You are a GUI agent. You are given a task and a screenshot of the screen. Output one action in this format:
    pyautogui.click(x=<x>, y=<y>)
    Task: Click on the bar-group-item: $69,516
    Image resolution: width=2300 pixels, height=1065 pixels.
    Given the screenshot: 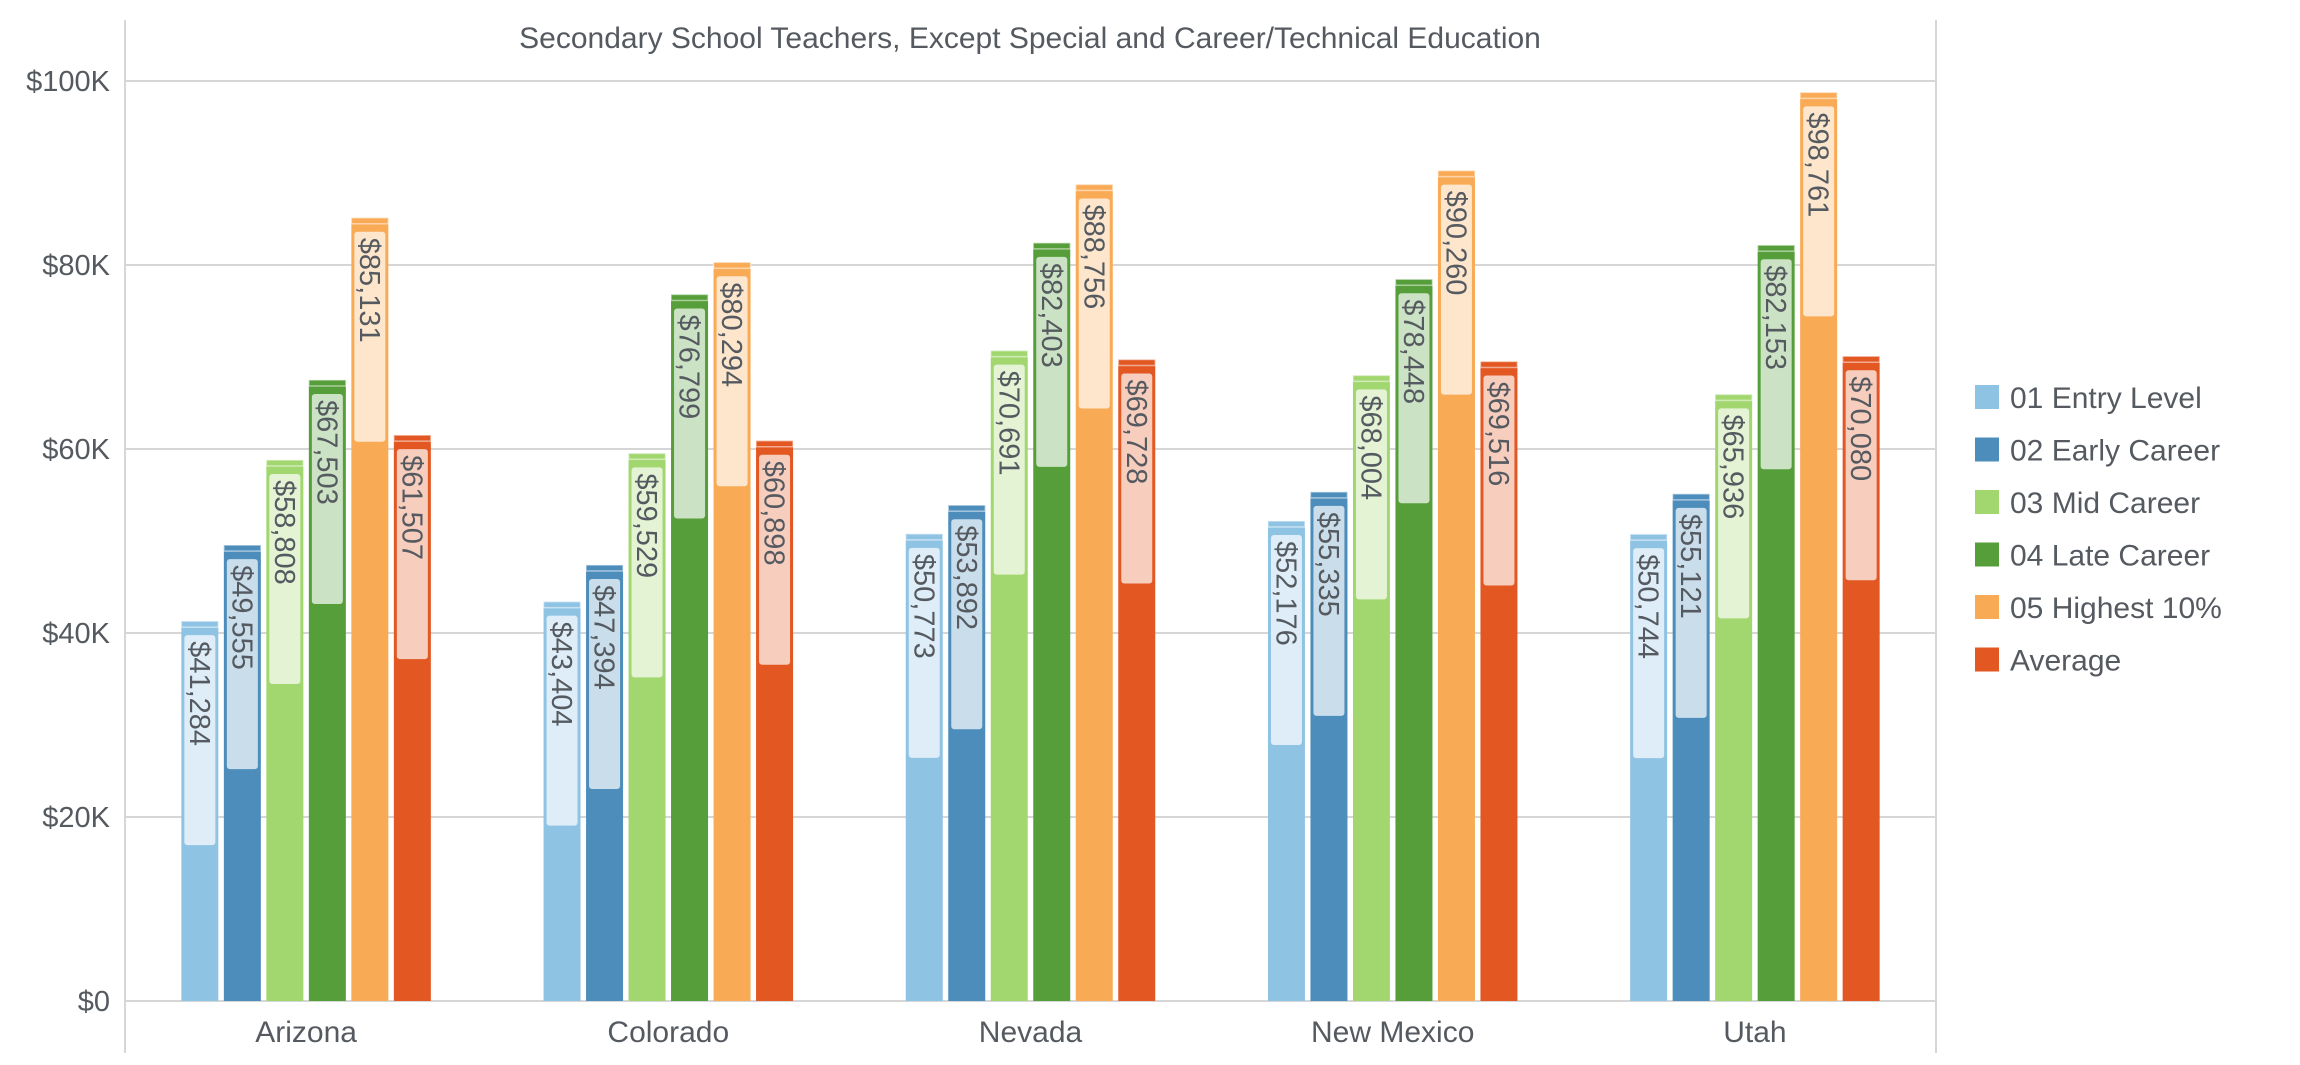 What is the action you would take?
    pyautogui.click(x=1499, y=681)
    